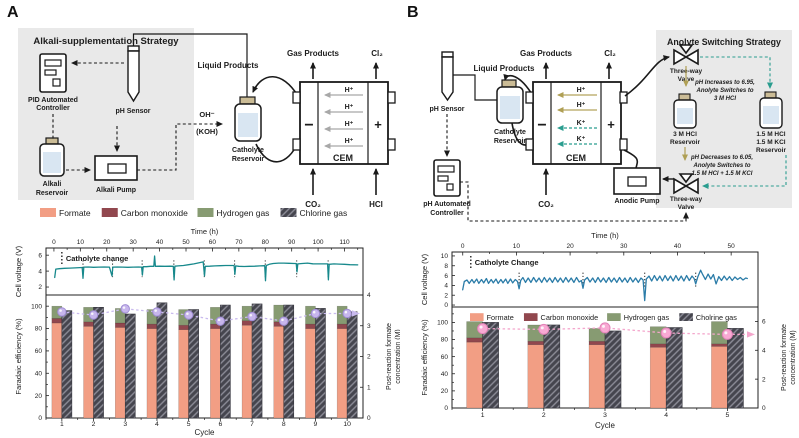  What do you see at coordinates (724, 83) in the screenshot?
I see `ph-increase-note: pH Increases to 6.95,` at bounding box center [724, 83].